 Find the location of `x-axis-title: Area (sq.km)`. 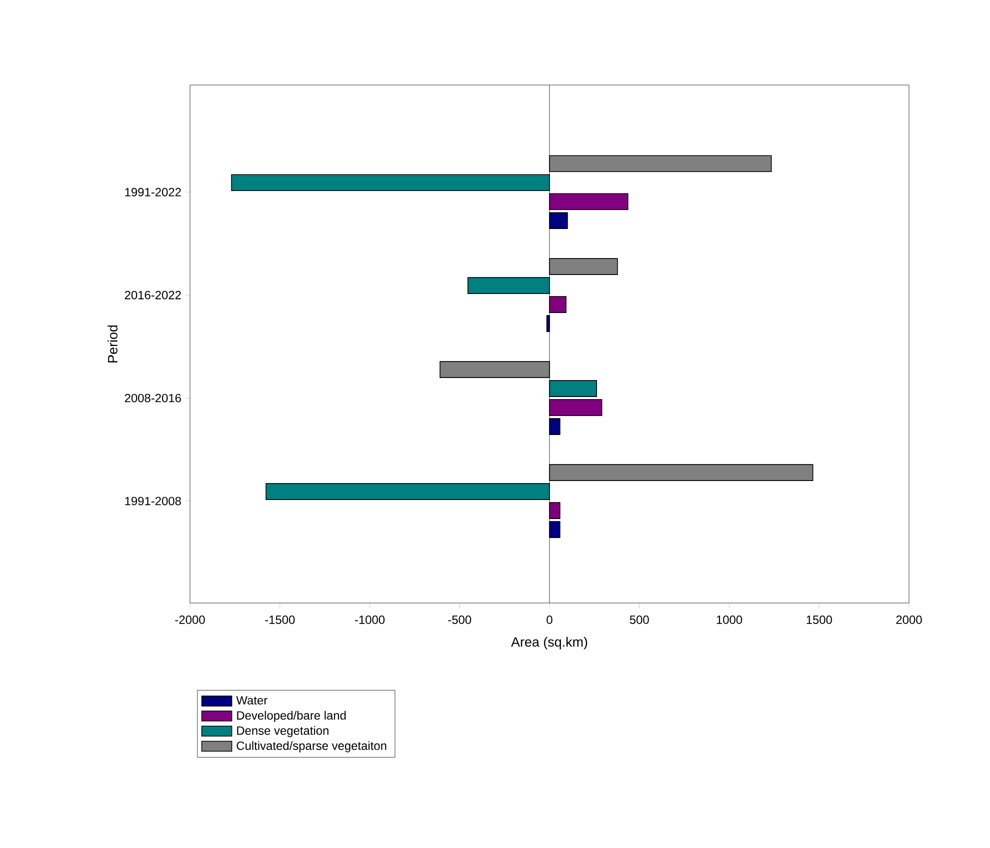

x-axis-title: Area (sq.km) is located at coordinates (549, 643).